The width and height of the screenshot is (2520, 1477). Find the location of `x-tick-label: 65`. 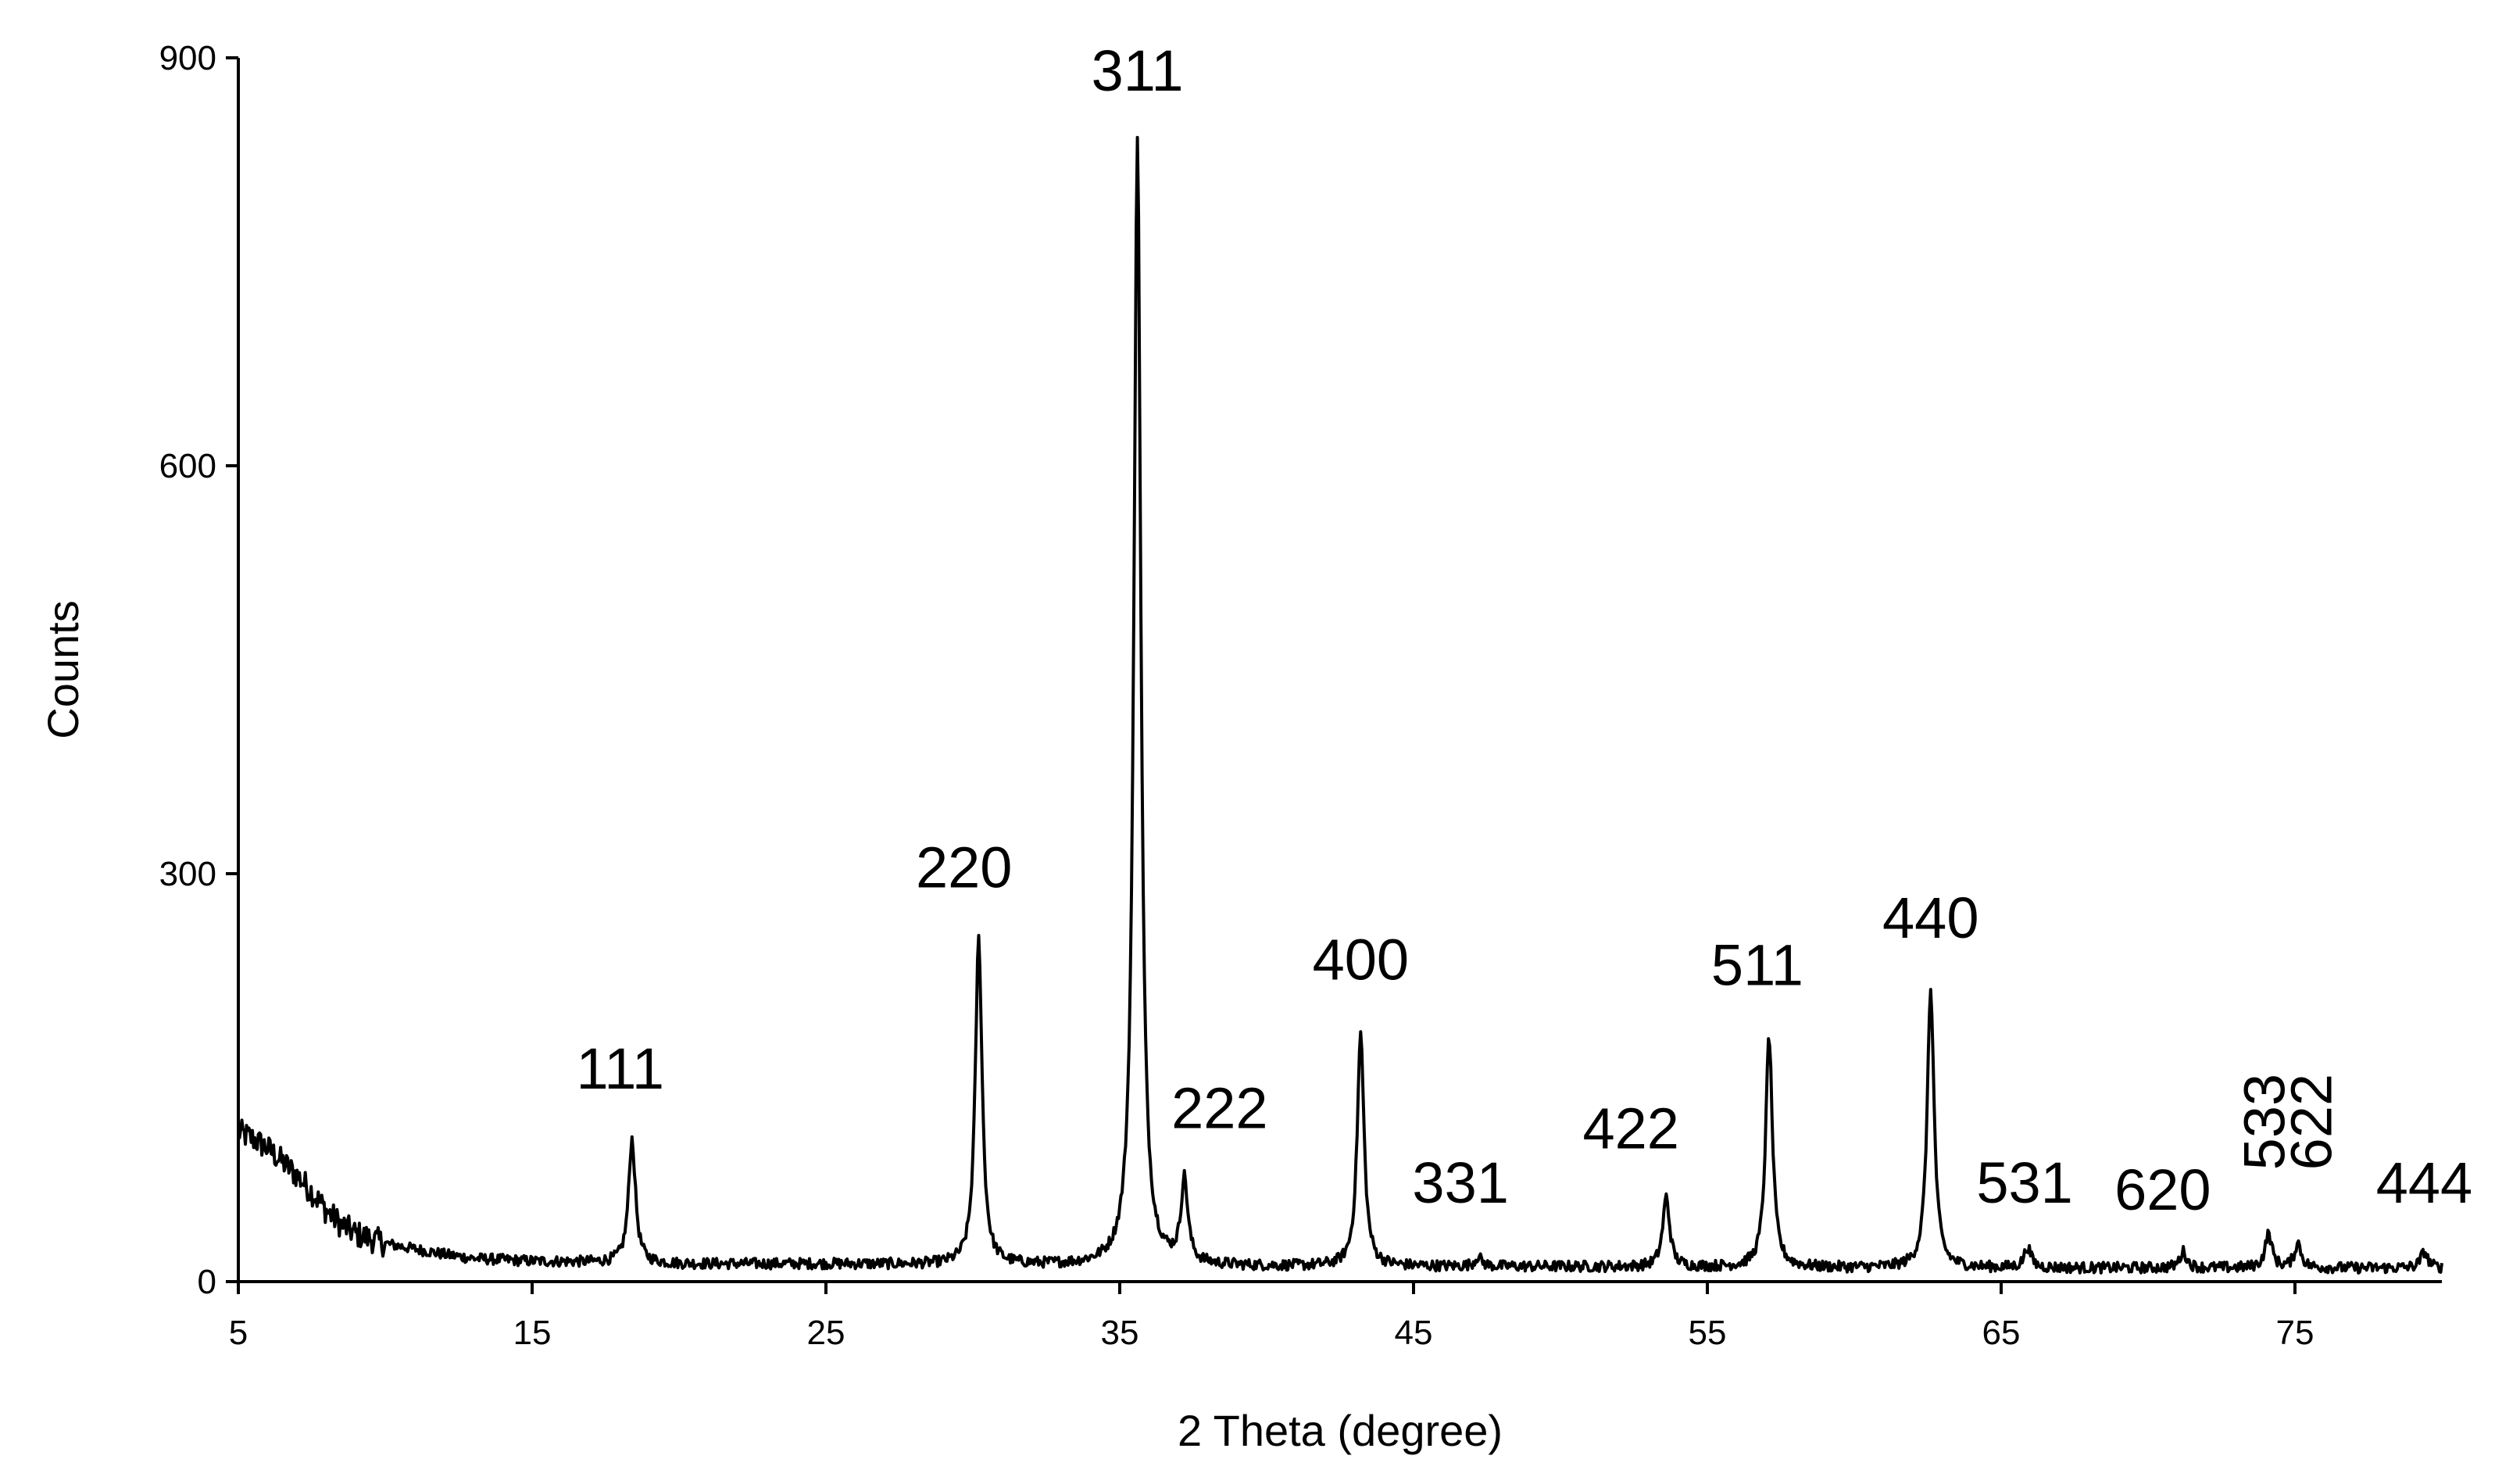

x-tick-label: 65 is located at coordinates (2001, 1333).